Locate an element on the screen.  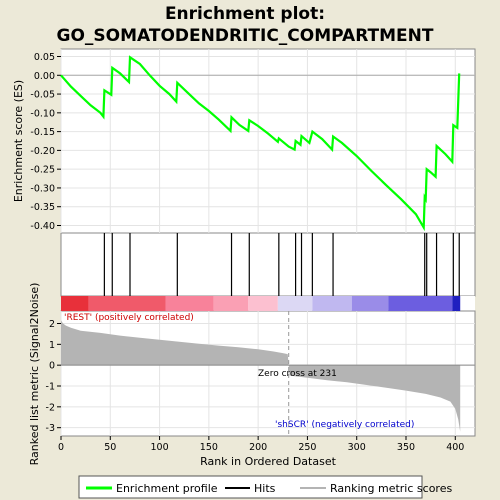
metric-y-tick-label: 0 is located at coordinates (52, 366).